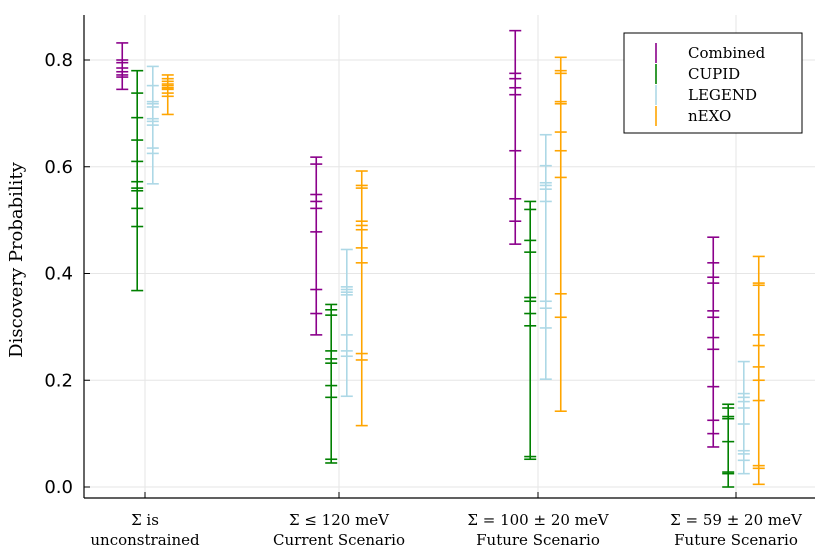 This screenshot has width=830, height=554. I want to click on y-tick-label: 0.0, so click(58, 487).